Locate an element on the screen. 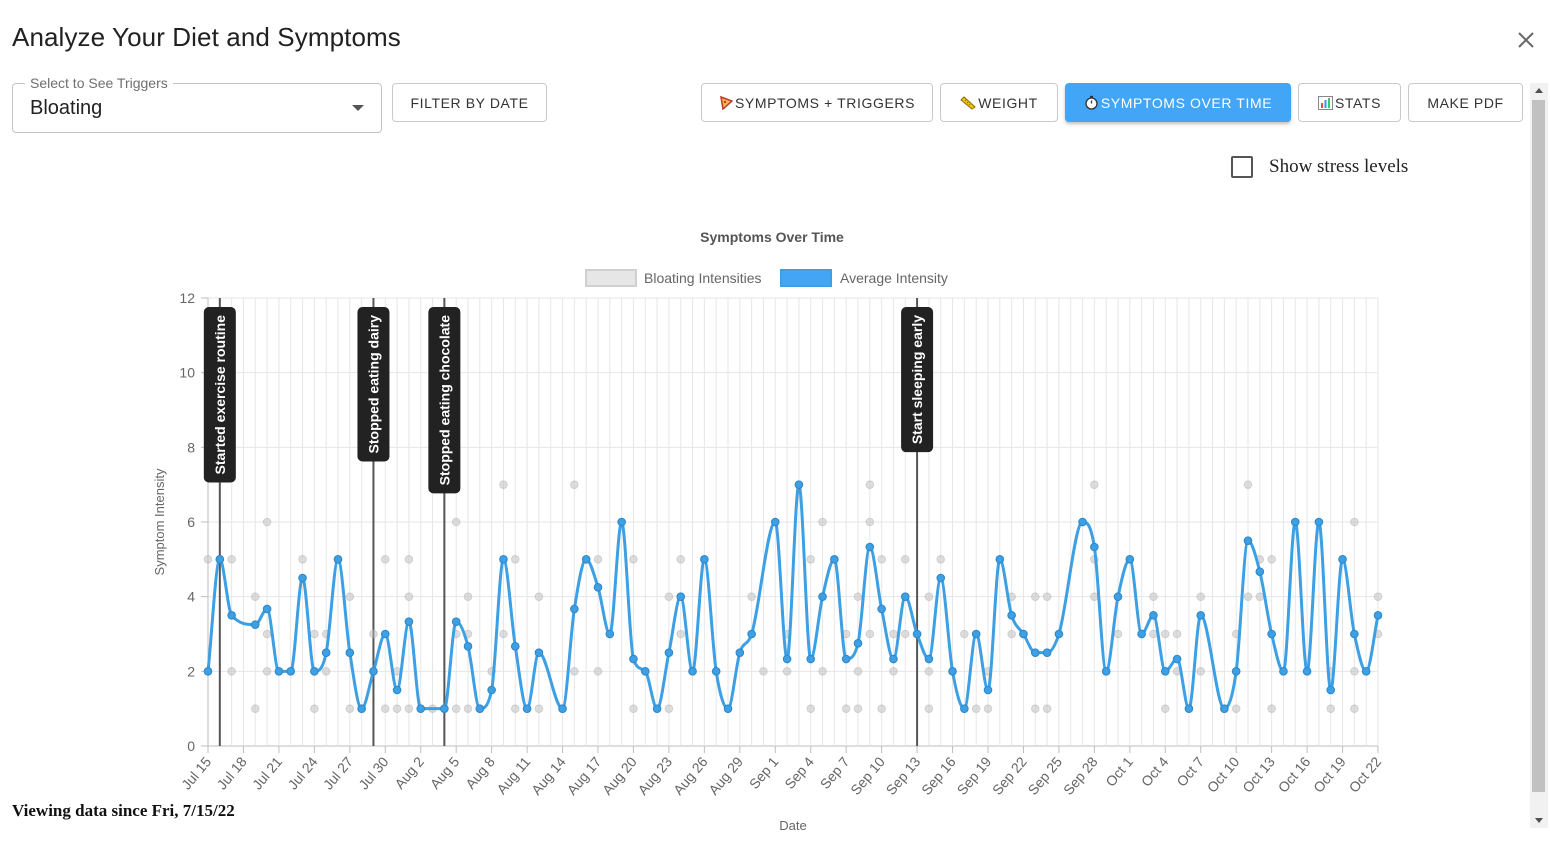 This screenshot has width=1550, height=855. x-tick-label: Sep 4 is located at coordinates (799, 772).